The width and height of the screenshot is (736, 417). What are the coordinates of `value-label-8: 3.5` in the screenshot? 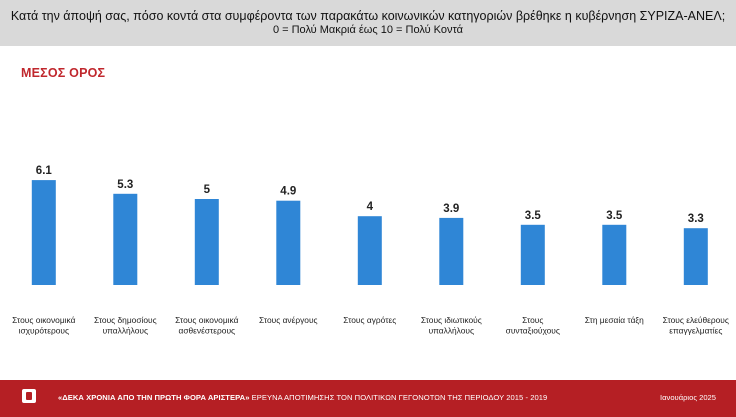 It's located at (614, 216).